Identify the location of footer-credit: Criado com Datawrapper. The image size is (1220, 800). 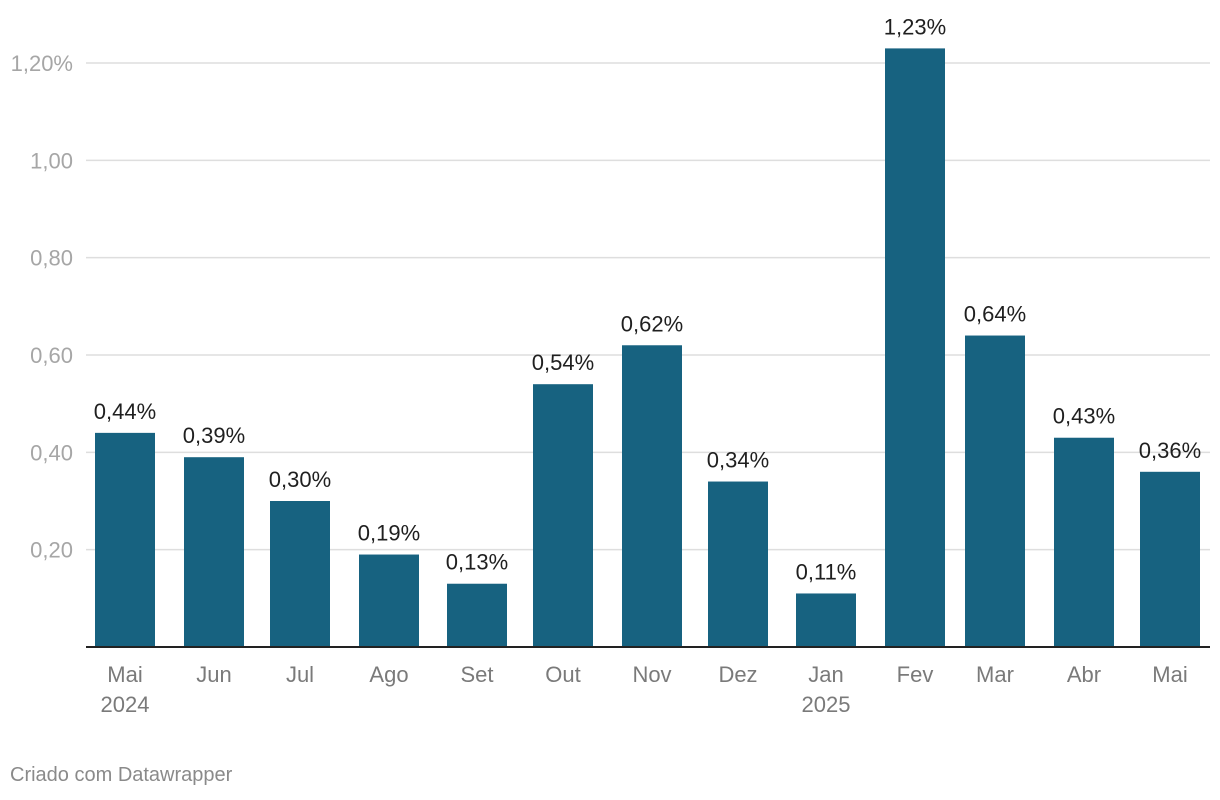
(121, 775).